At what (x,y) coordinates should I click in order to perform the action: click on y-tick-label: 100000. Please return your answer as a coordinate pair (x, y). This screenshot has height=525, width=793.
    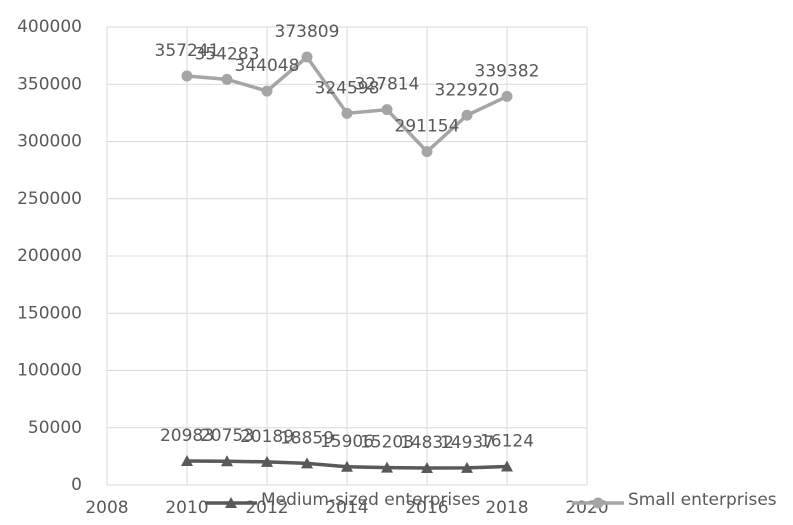
    Looking at the image, I should click on (49, 371).